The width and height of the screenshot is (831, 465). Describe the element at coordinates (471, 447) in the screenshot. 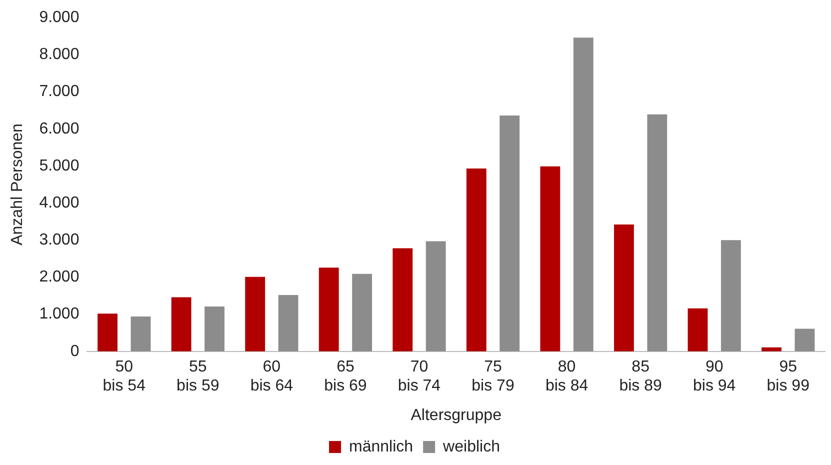

I see `legend-label: weiblich` at that location.